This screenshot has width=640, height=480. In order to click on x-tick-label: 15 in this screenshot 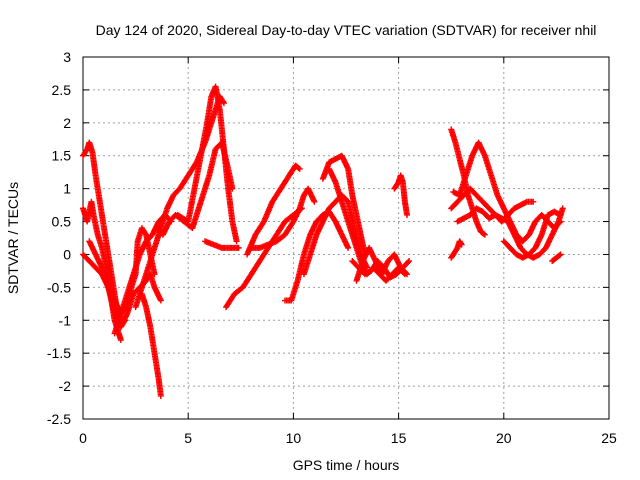, I will do `click(399, 438)`.